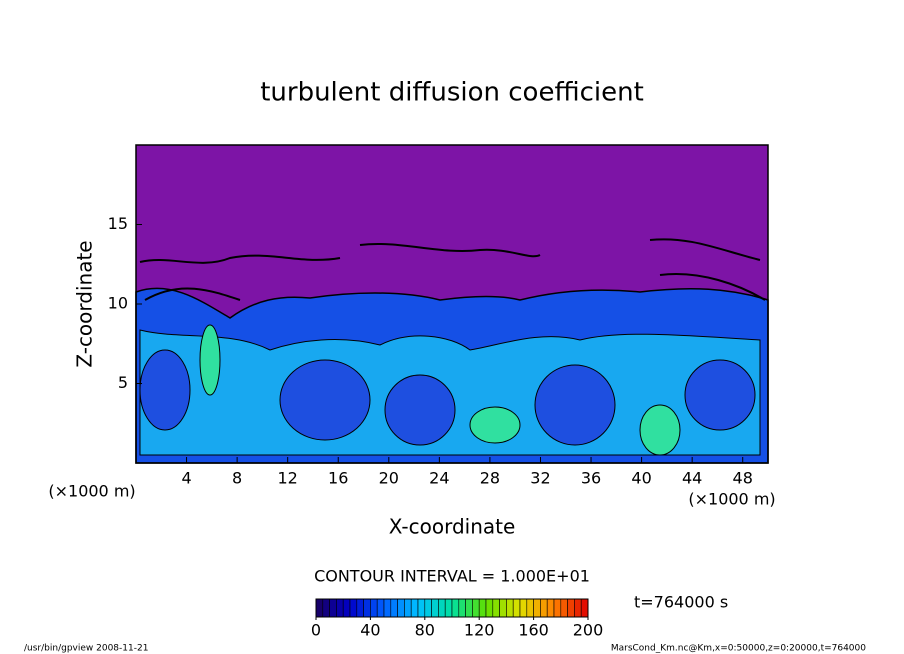  I want to click on x-tick-label: 12, so click(288, 478).